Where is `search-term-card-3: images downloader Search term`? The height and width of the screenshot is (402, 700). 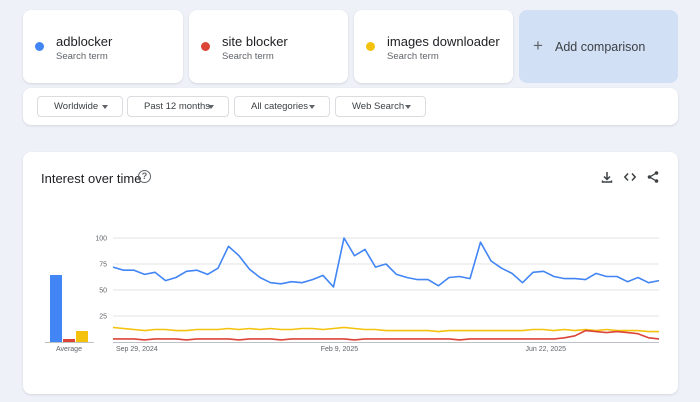 search-term-card-3: images downloader Search term is located at coordinates (433, 46).